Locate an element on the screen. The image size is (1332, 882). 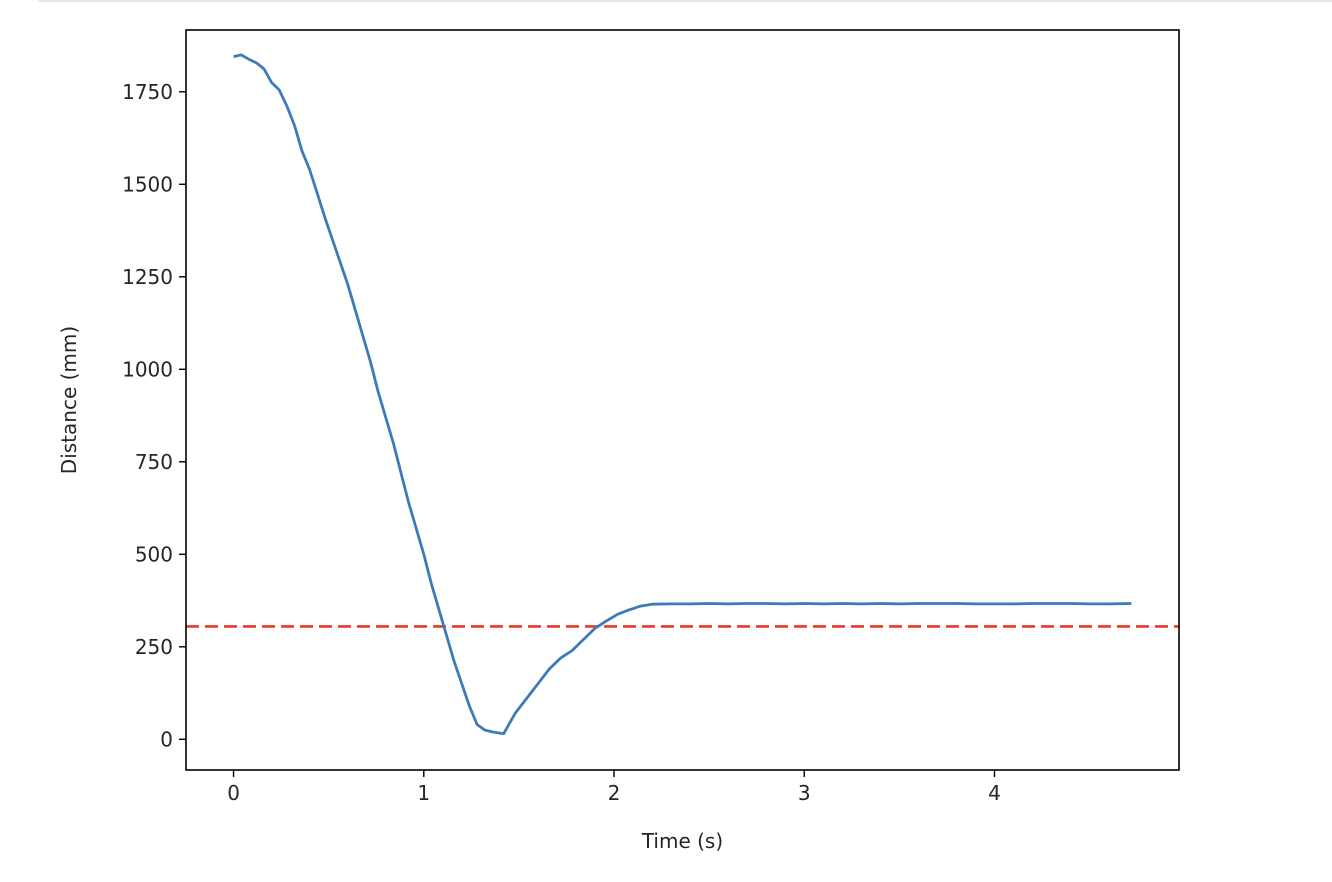
x-tick-label: 3 is located at coordinates (804, 793).